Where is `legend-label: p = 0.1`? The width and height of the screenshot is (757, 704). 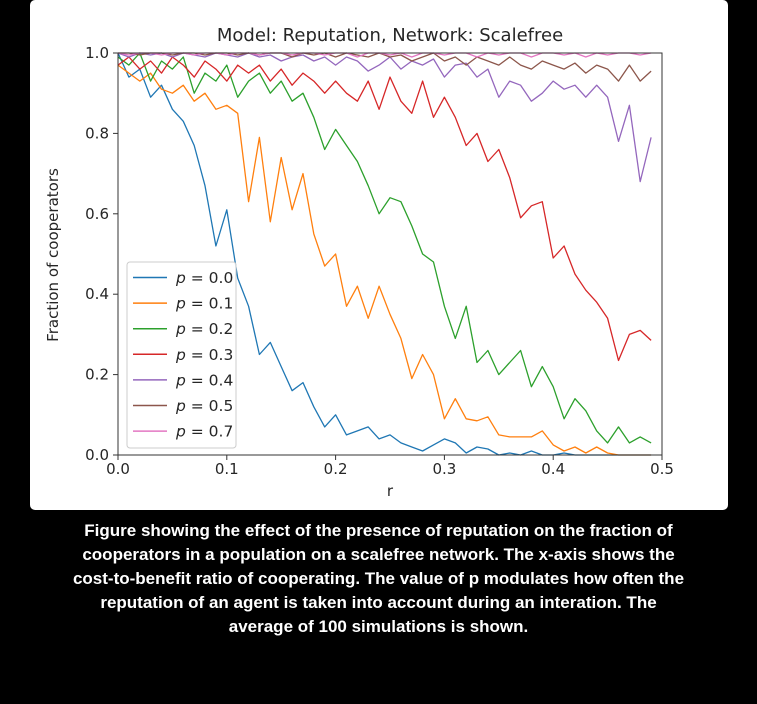 legend-label: p = 0.1 is located at coordinates (204, 304).